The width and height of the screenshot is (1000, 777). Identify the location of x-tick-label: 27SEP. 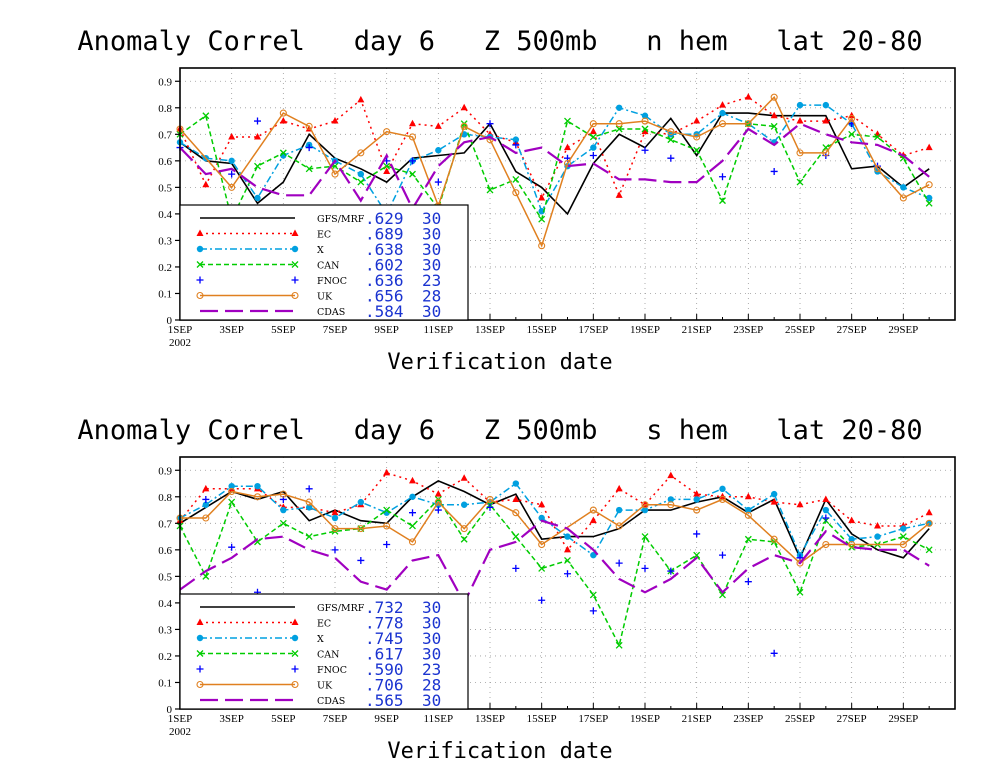
(852, 330).